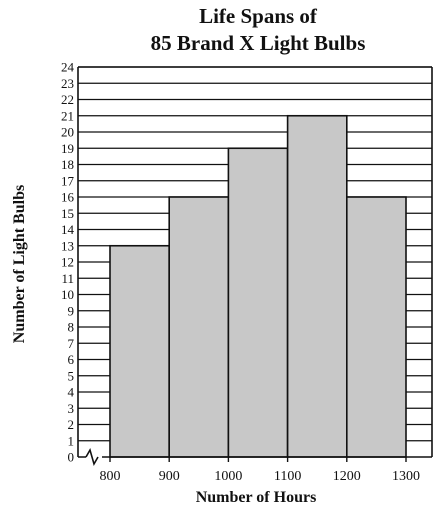  Describe the element at coordinates (258, 43) in the screenshot. I see `chart-title-line-2: 85 Brand X Light Bulbs` at that location.